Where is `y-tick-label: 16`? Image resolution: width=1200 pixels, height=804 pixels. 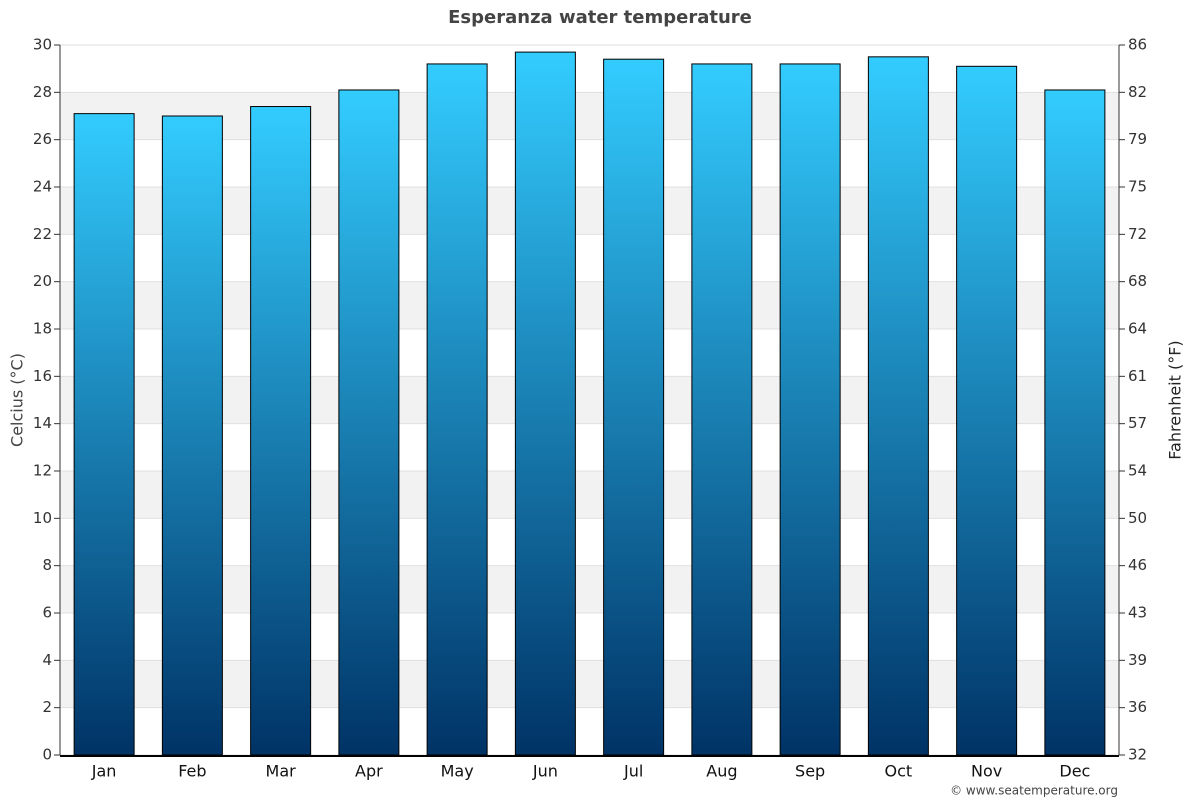
y-tick-label: 16 is located at coordinates (42, 376).